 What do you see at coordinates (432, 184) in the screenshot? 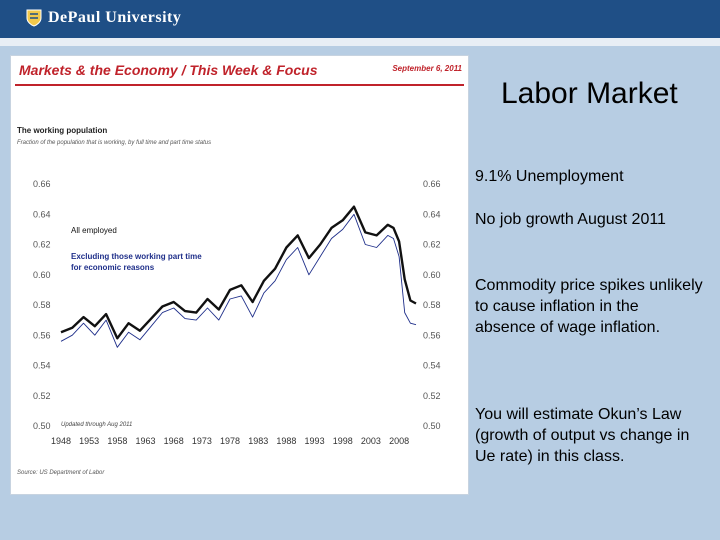
I see `y-tick-label-right: 0.66` at bounding box center [432, 184].